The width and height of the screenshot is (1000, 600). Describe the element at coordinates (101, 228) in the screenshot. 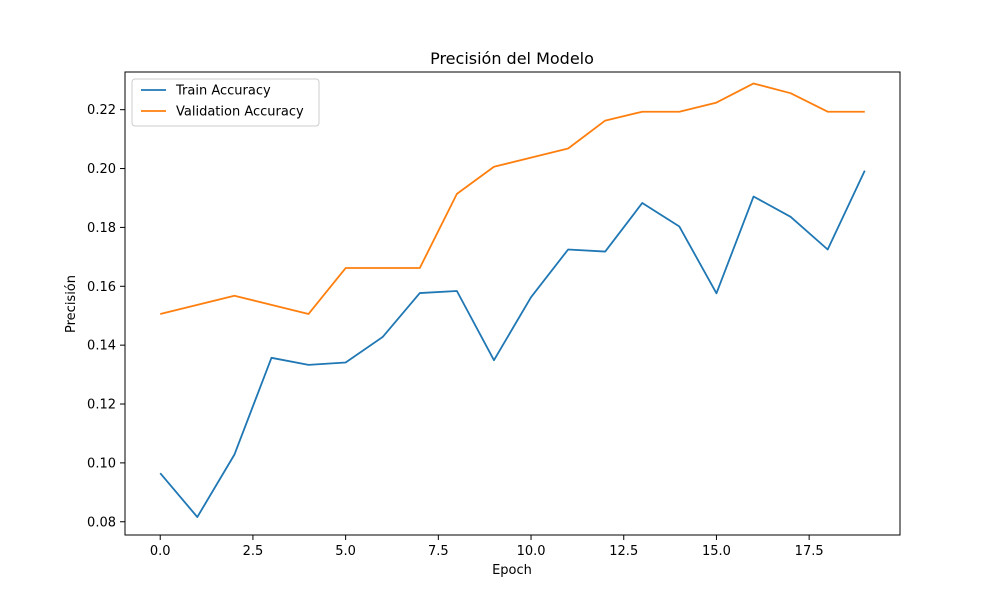

I see `y-tick-label: 0.18` at that location.